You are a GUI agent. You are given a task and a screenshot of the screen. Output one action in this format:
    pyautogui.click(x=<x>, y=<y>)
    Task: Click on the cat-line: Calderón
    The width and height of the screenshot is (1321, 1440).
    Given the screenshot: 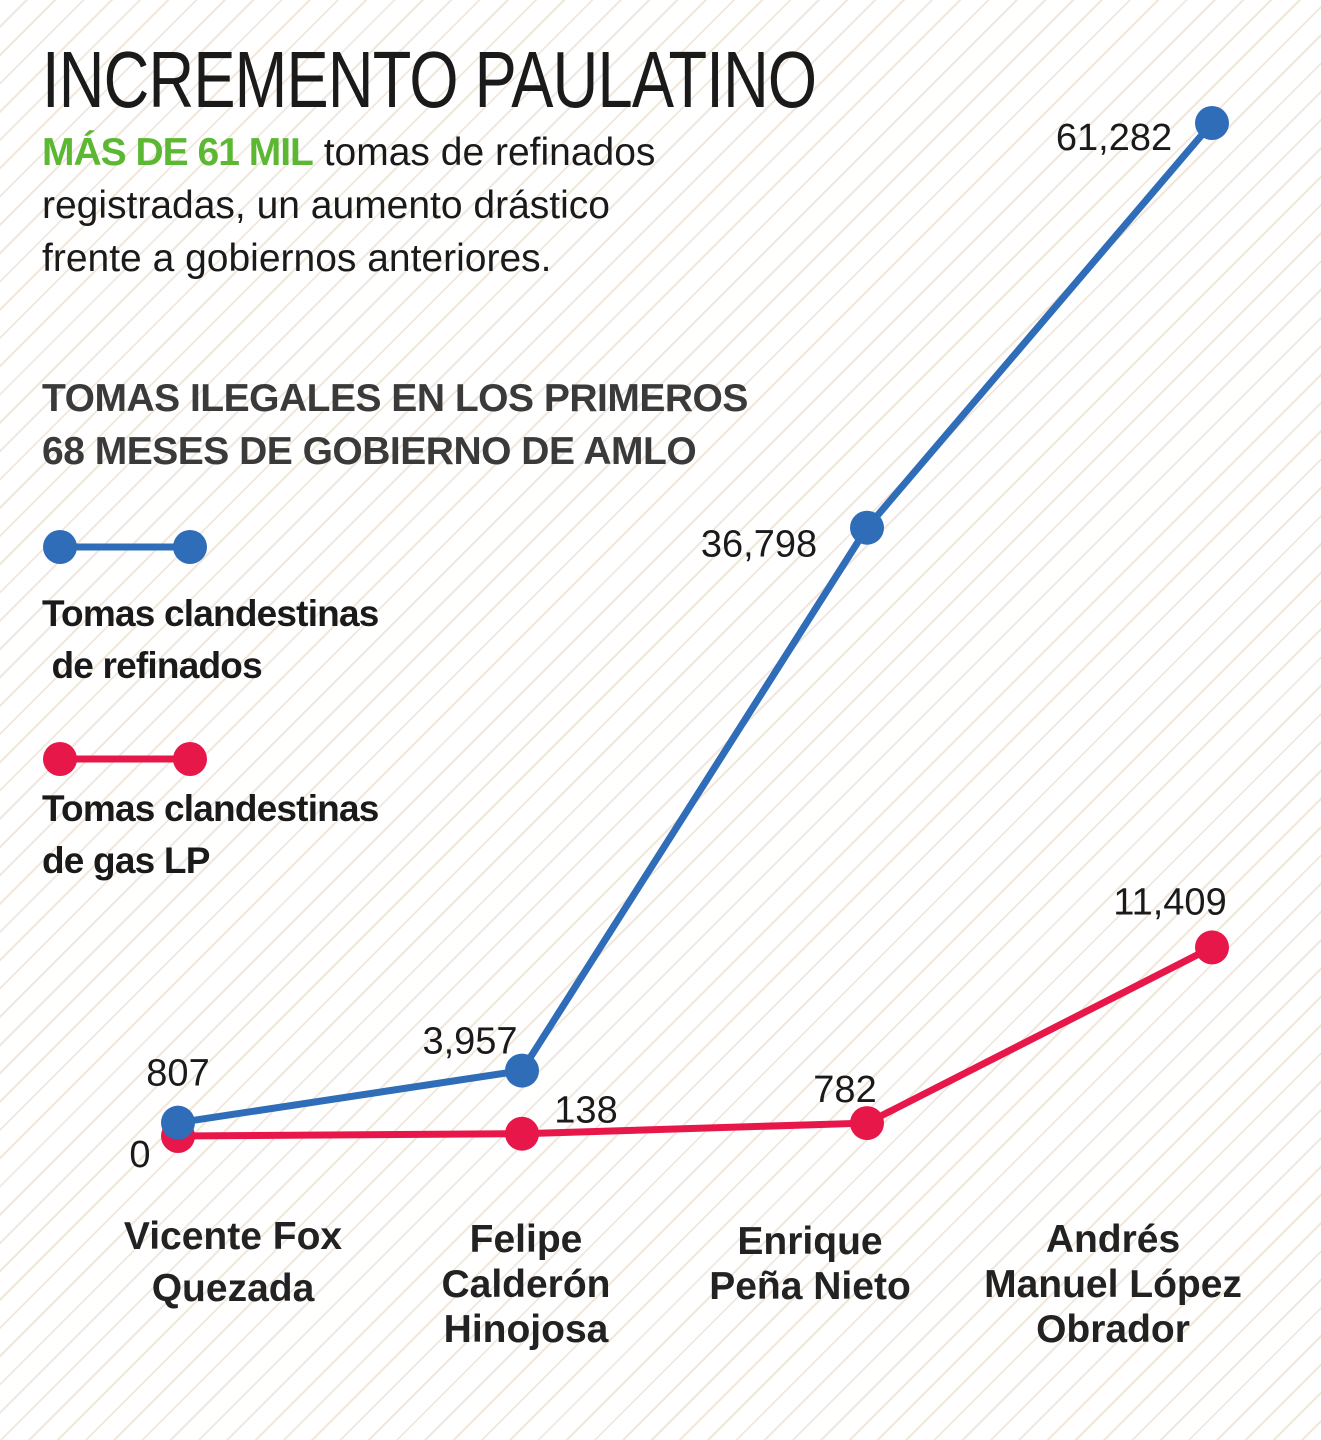 What is the action you would take?
    pyautogui.click(x=526, y=1284)
    